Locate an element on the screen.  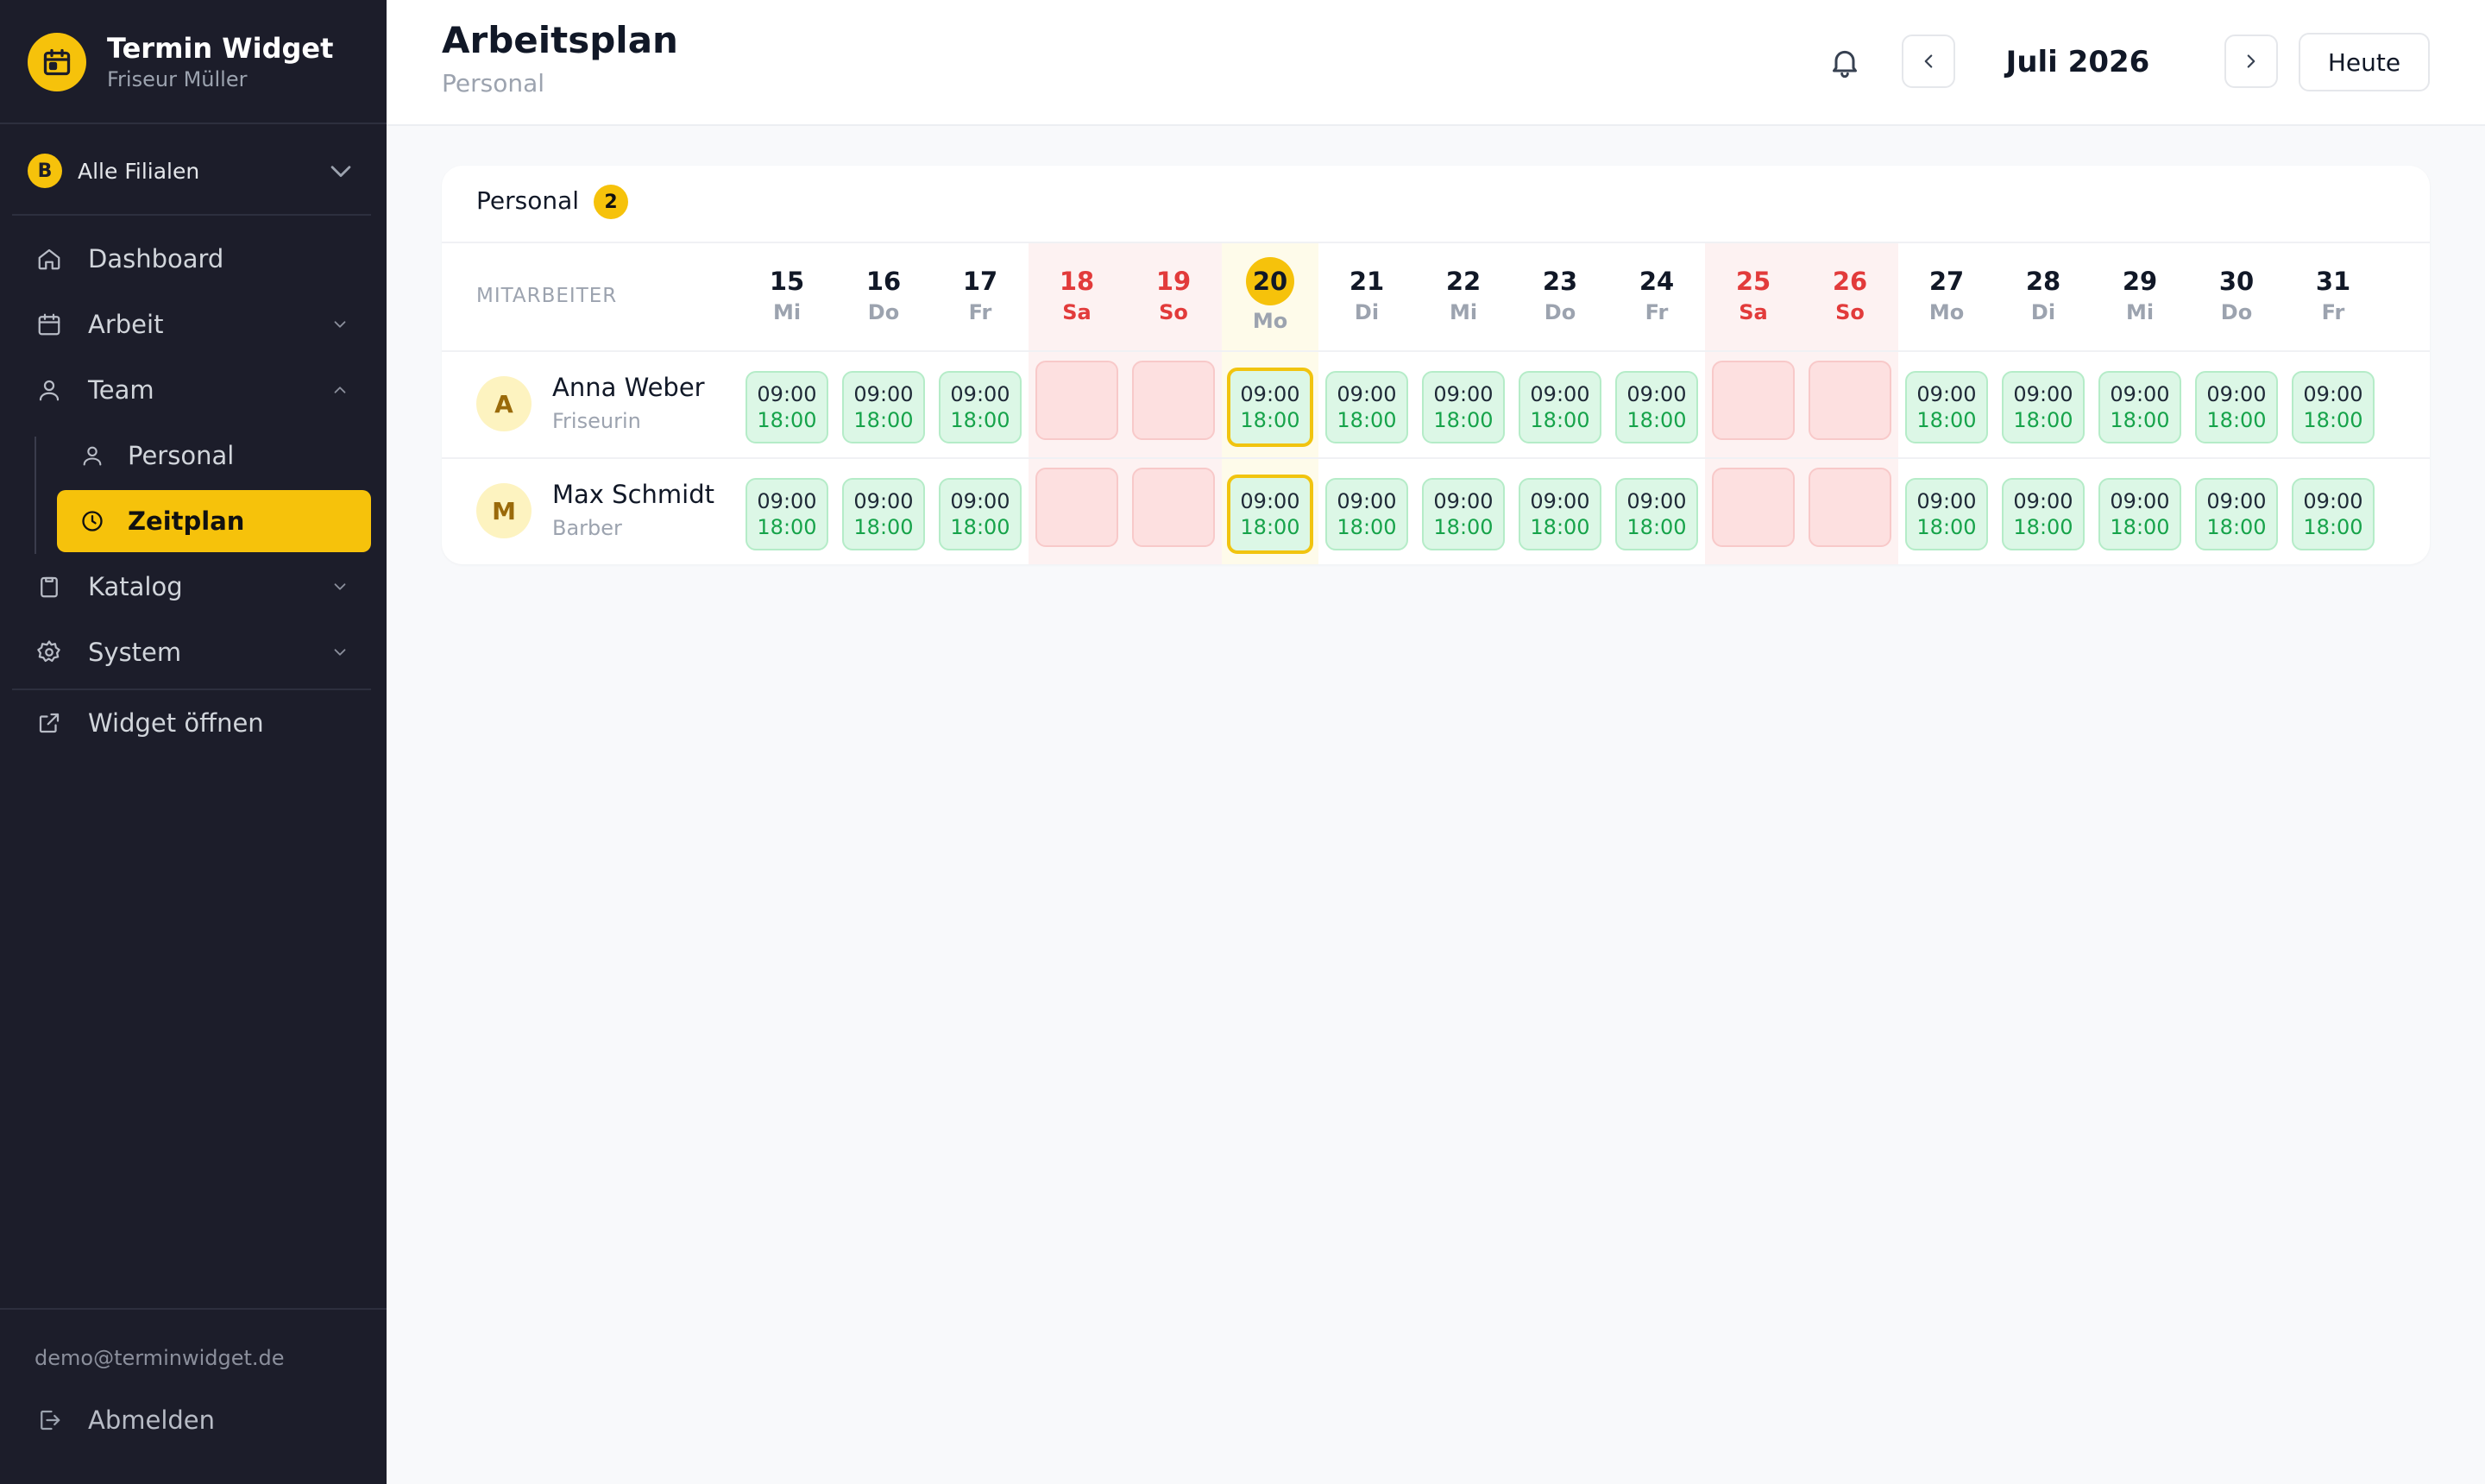
gear-icon is located at coordinates (49, 652).